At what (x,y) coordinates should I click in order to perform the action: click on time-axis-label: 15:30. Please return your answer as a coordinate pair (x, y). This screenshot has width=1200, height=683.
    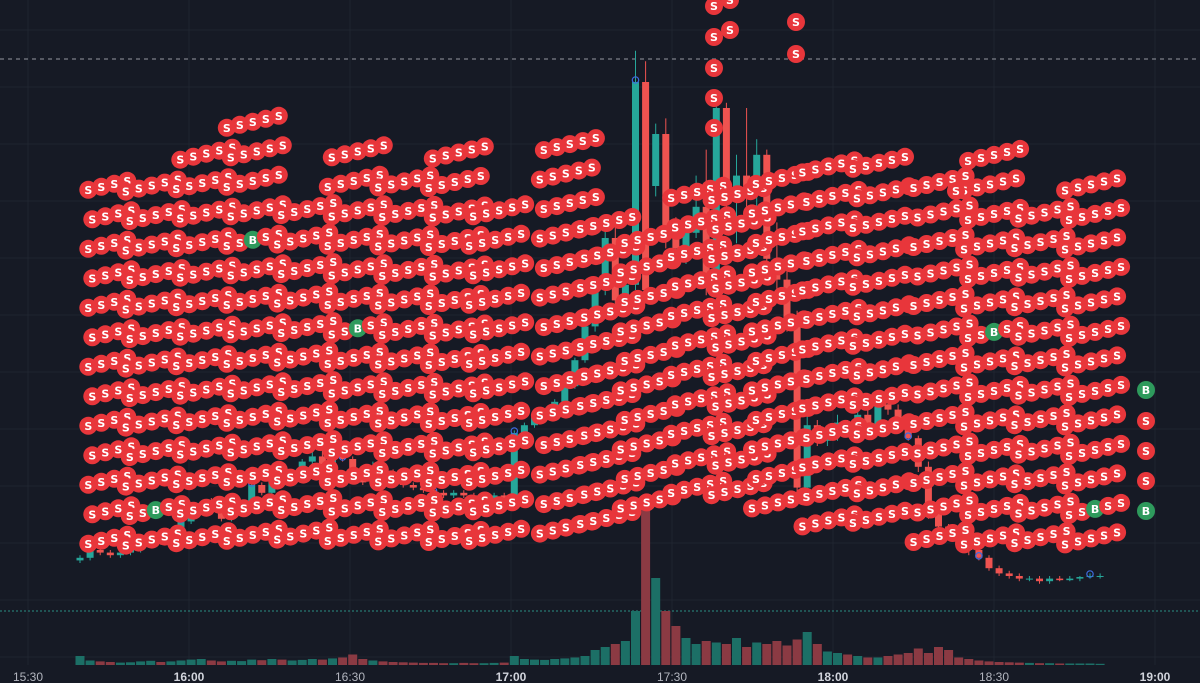
    Looking at the image, I should click on (28, 676).